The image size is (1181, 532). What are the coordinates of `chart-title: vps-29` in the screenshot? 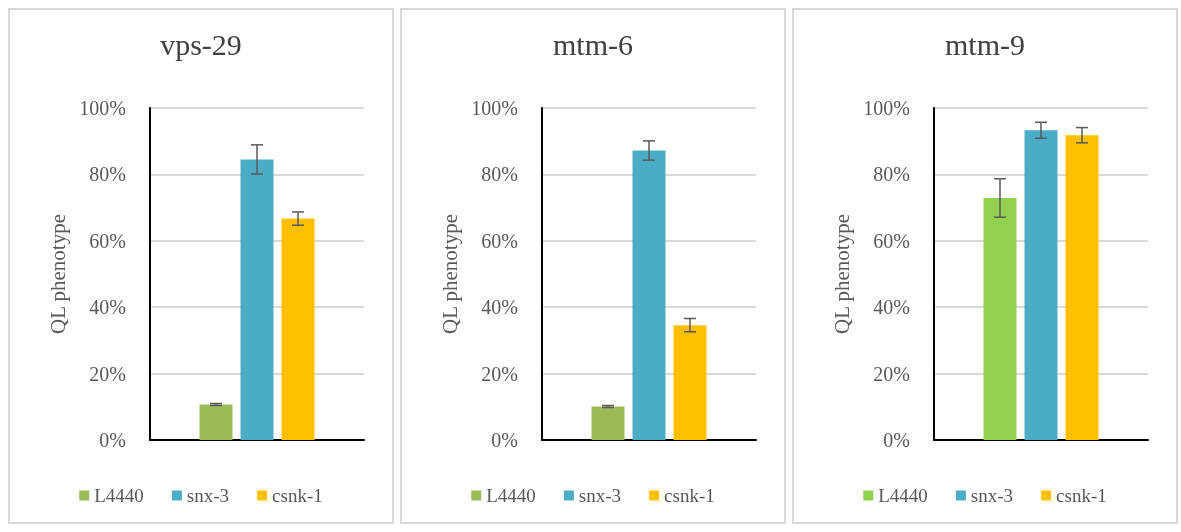 It's located at (201, 44).